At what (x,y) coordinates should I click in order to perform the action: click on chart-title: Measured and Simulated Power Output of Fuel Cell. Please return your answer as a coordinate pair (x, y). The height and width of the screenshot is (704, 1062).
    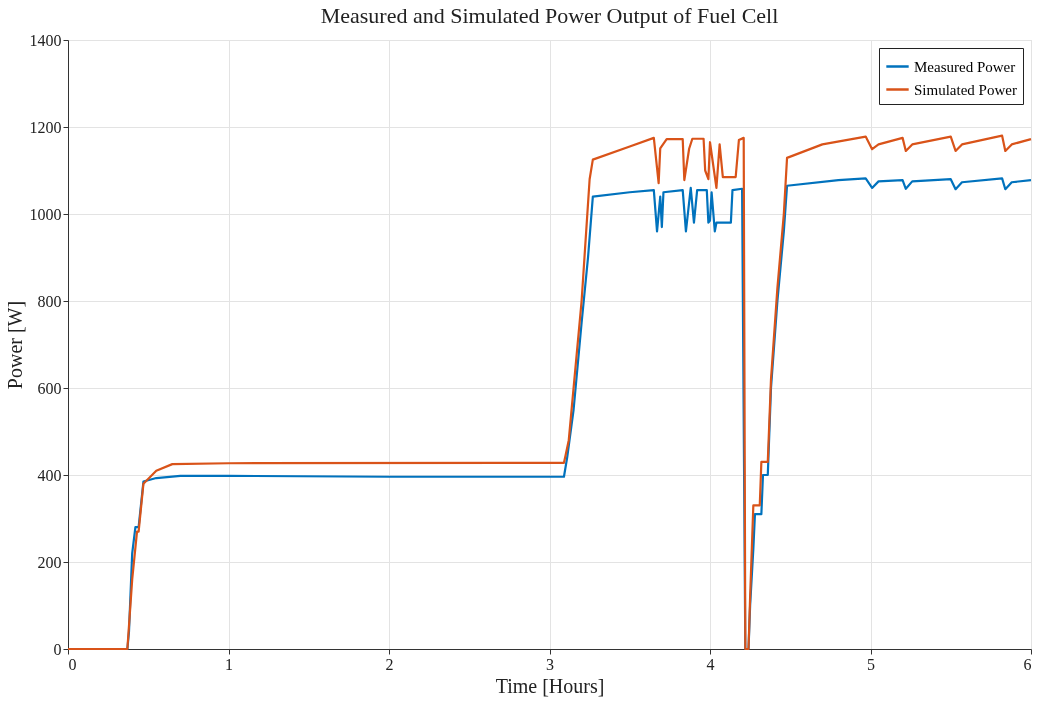
    Looking at the image, I should click on (549, 15).